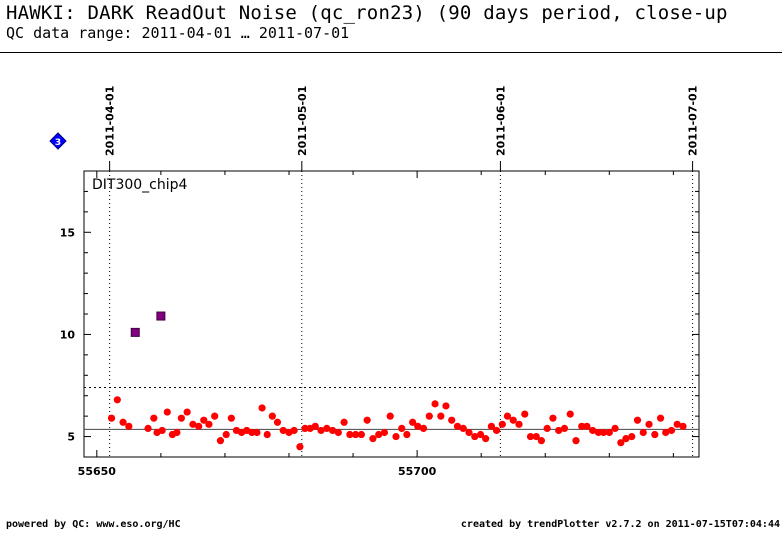 Image resolution: width=782 pixels, height=542 pixels. Describe the element at coordinates (302, 121) in the screenshot. I see `date-marker-label: 2011-05-01` at that location.